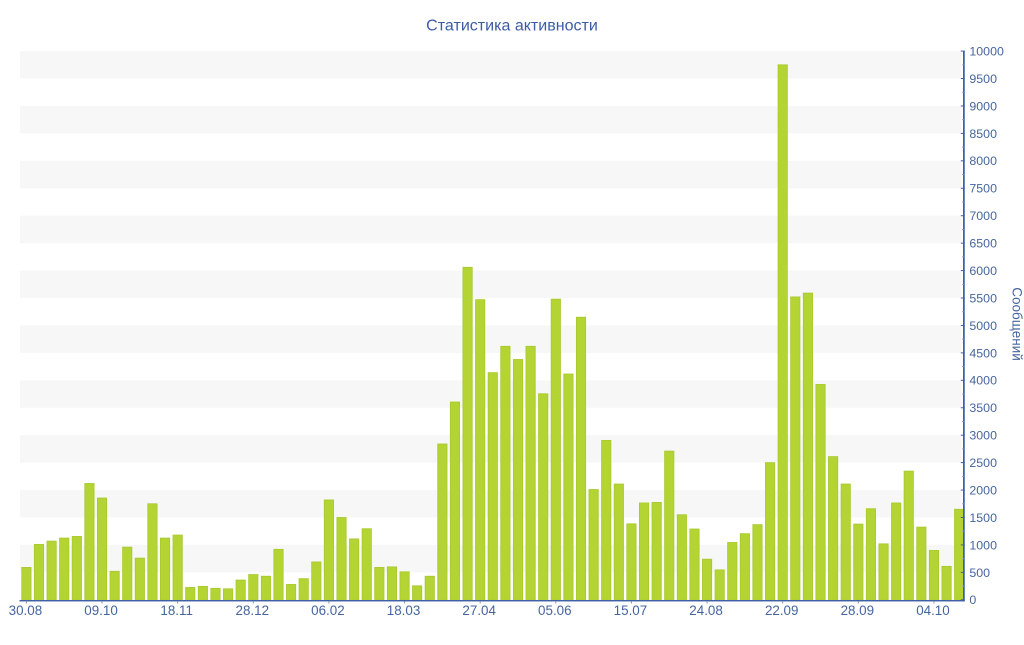 Image resolution: width=1024 pixels, height=645 pixels. What do you see at coordinates (782, 610) in the screenshot?
I see `svg-text: 22.09` at bounding box center [782, 610].